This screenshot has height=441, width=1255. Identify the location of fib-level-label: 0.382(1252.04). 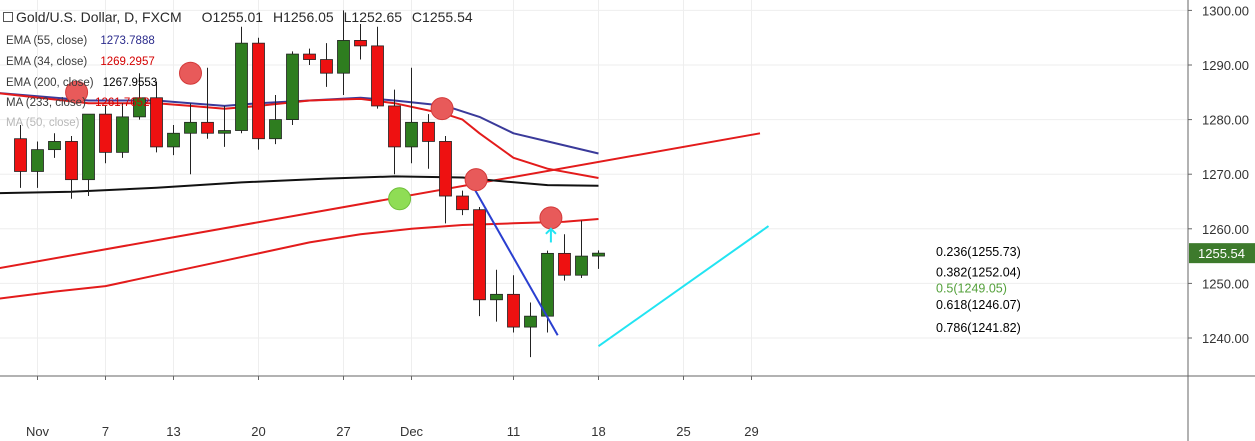
(978, 272).